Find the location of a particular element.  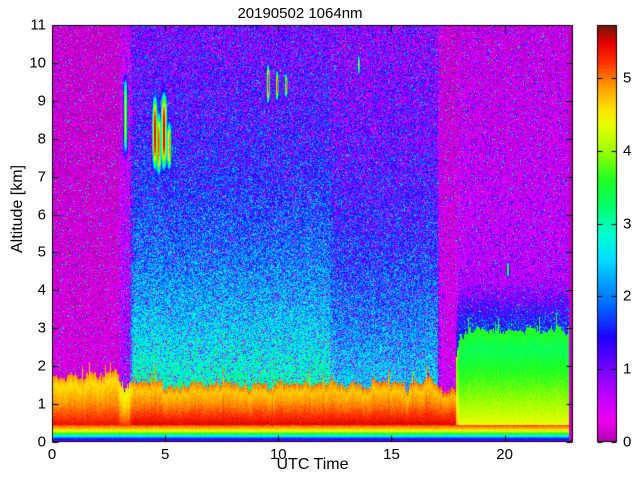

x-tick-label: 20 is located at coordinates (504, 454).